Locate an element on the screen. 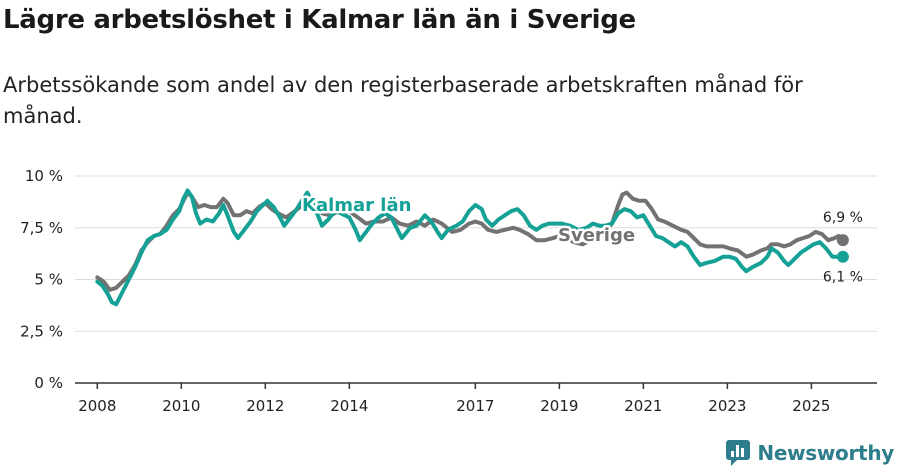  end-value-label-kalmar: 6,1 % is located at coordinates (843, 278).